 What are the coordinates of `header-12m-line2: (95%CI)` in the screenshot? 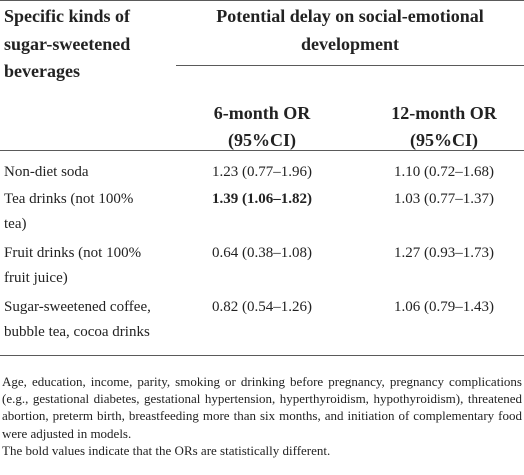 It's located at (444, 140).